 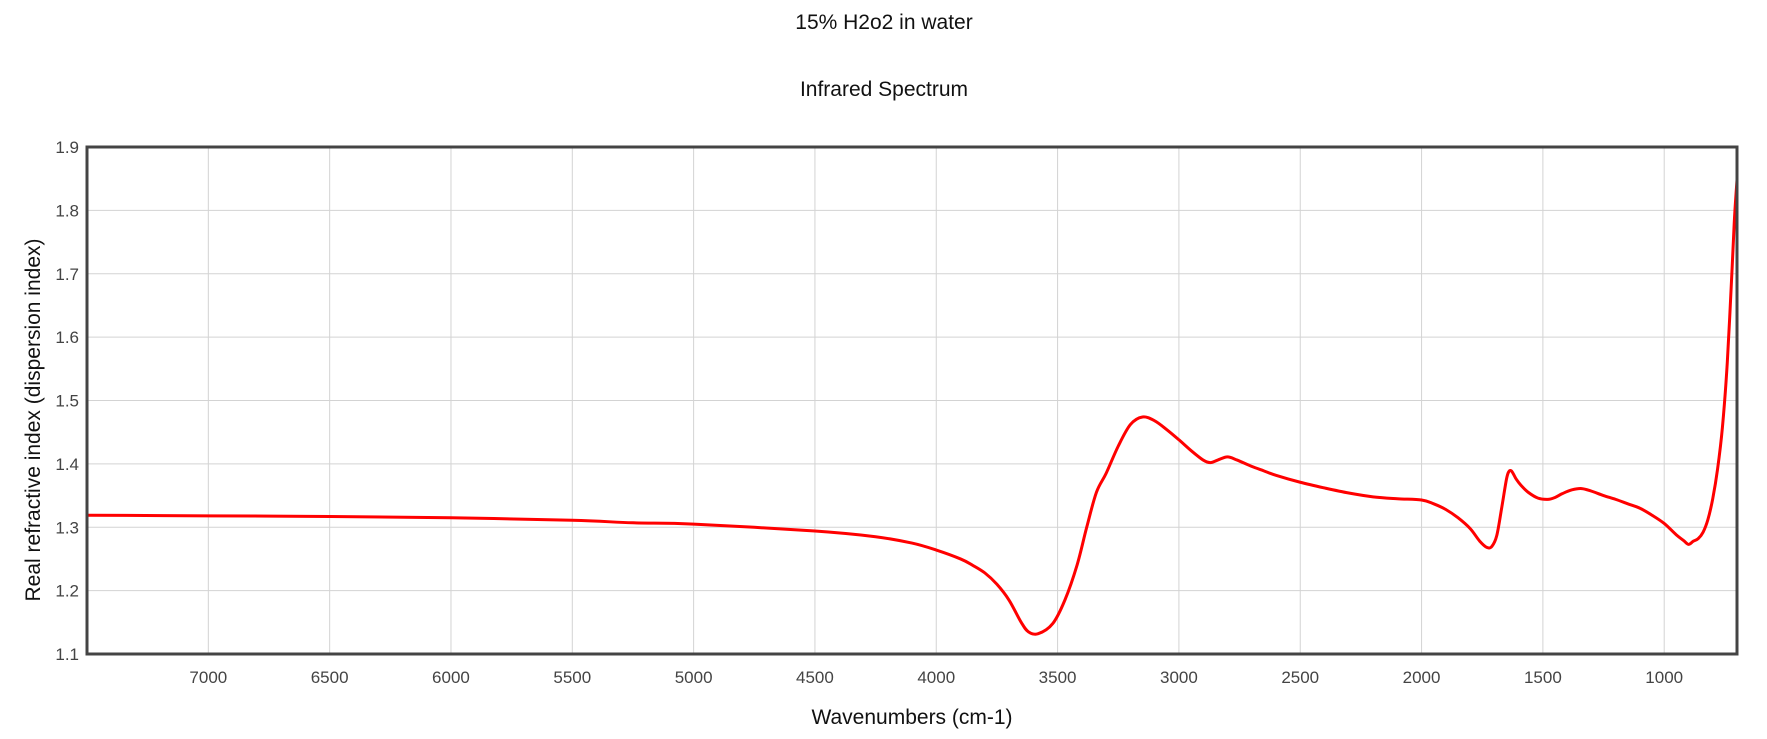 I want to click on x-tick-label: 7000, so click(x=208, y=677).